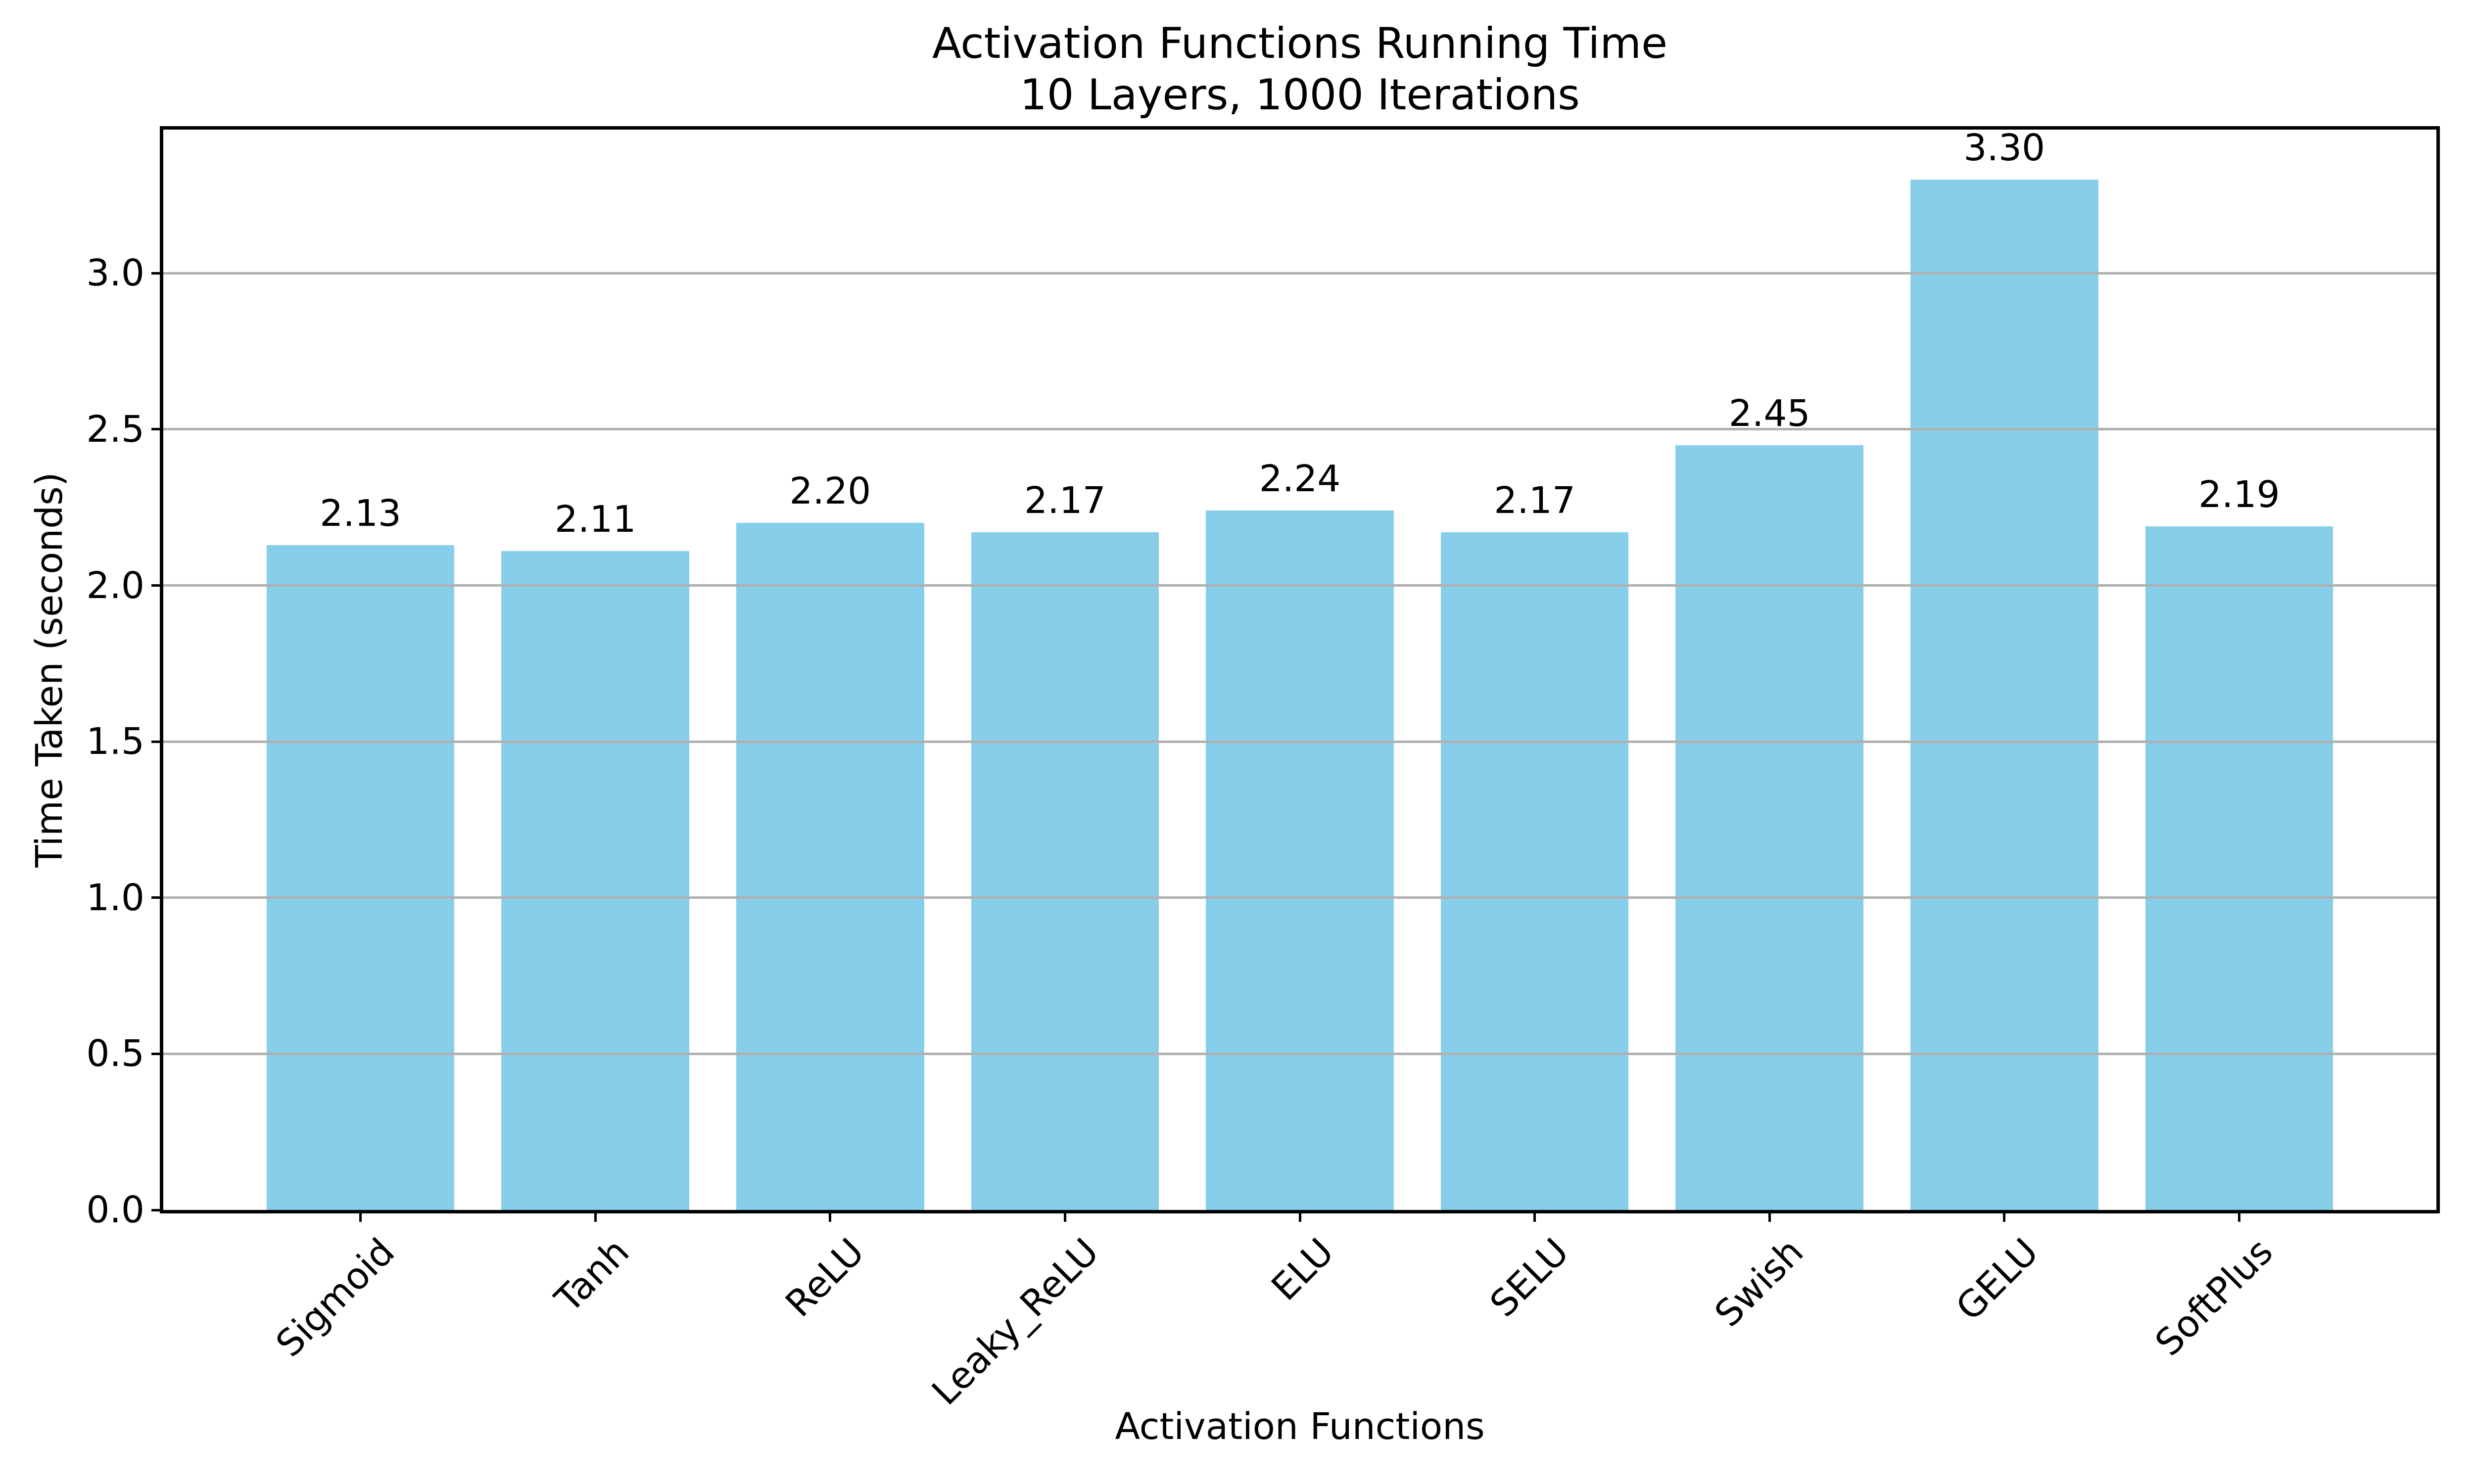 The width and height of the screenshot is (2474, 1484). Describe the element at coordinates (115, 429) in the screenshot. I see `y-tick-label: 2.5` at that location.